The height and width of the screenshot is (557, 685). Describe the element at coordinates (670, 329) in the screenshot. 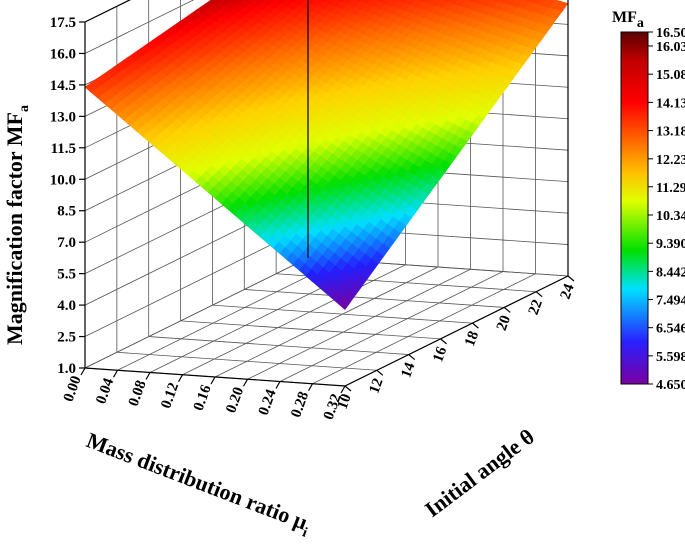

I see `colorbar-tick-label: 6.546` at that location.